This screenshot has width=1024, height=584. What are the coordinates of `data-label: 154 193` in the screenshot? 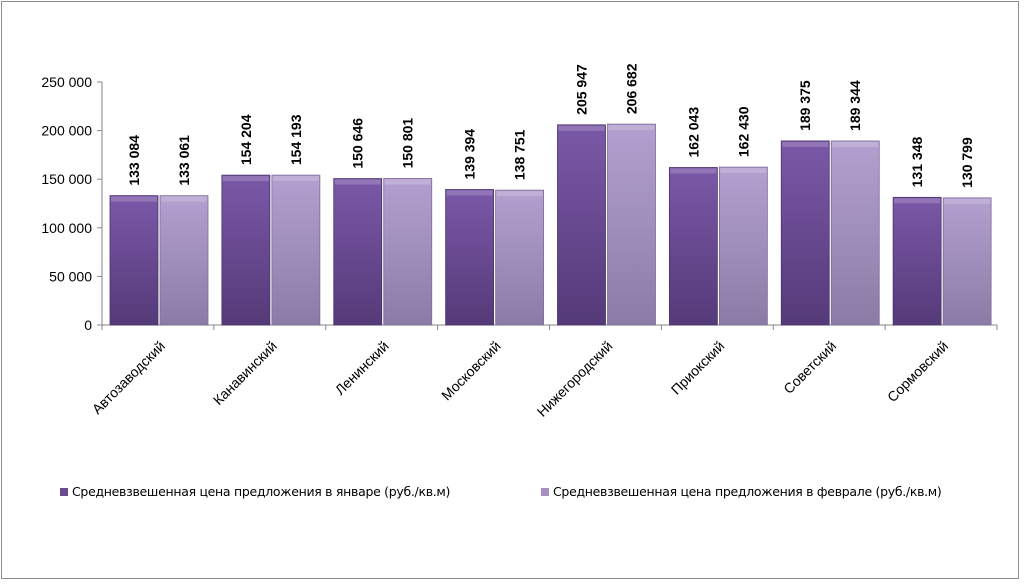 It's located at (296, 139).